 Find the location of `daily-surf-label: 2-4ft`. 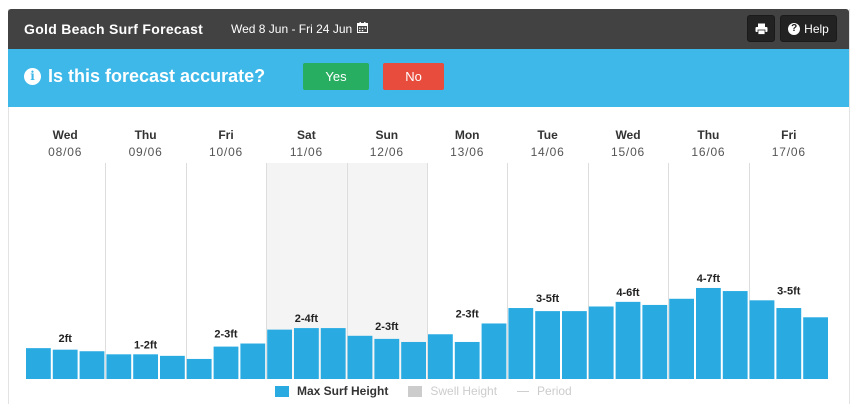

daily-surf-label: 2-4ft is located at coordinates (307, 319).